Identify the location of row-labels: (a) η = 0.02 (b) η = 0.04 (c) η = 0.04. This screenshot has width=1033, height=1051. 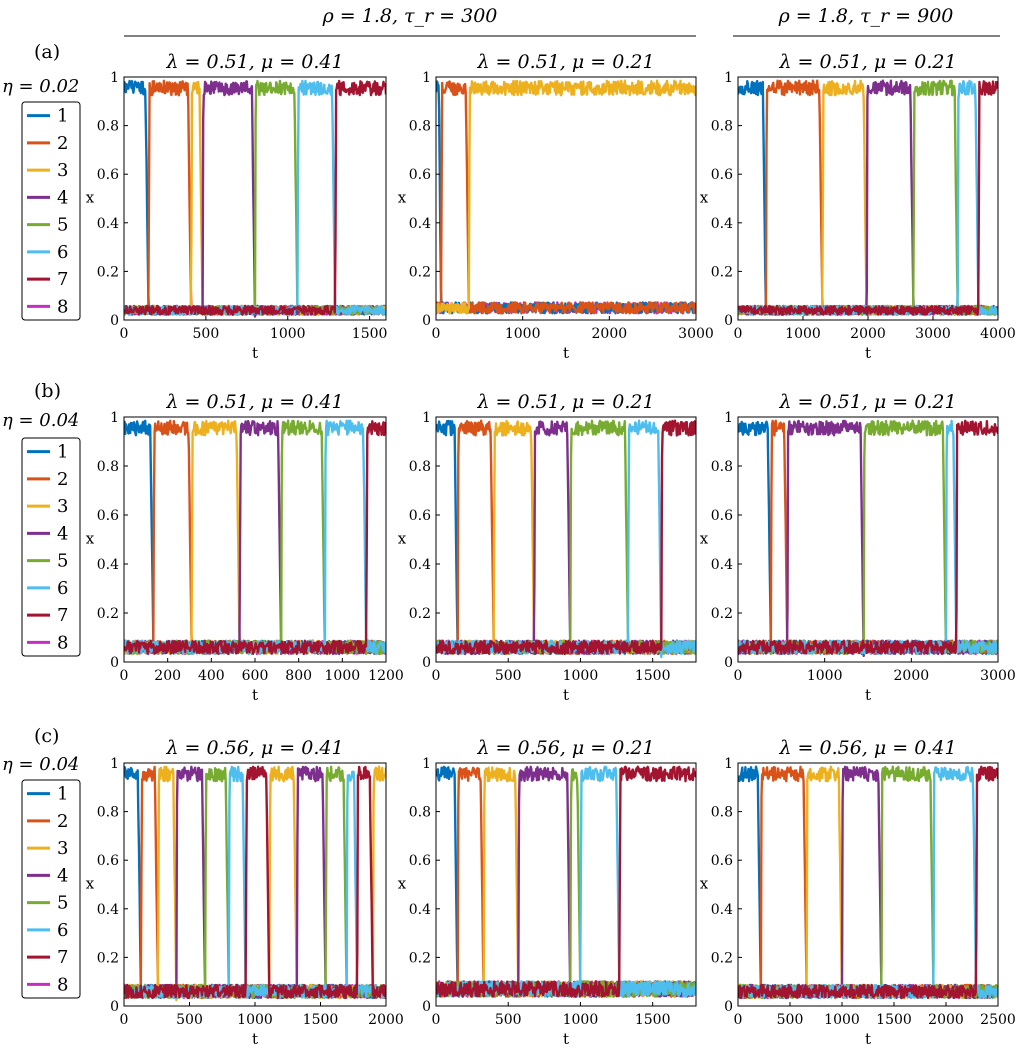
(40, 408).